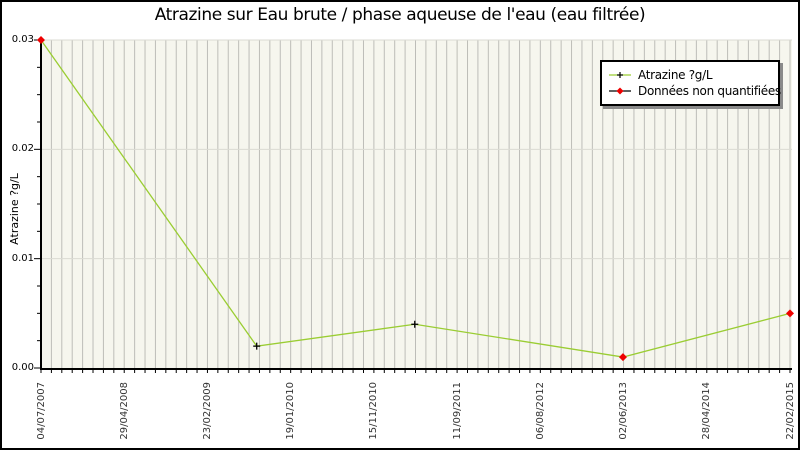 Image resolution: width=800 pixels, height=450 pixels. Describe the element at coordinates (22, 367) in the screenshot. I see `y-tick-label: 0.00` at that location.